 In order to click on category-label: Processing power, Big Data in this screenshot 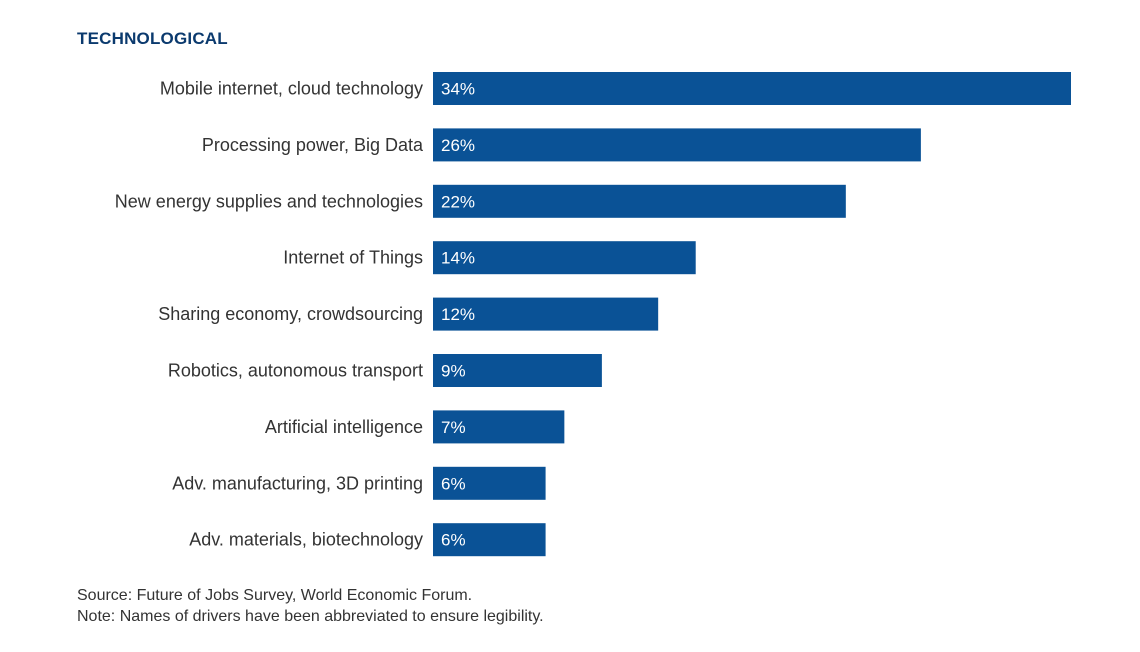, I will do `click(313, 145)`.